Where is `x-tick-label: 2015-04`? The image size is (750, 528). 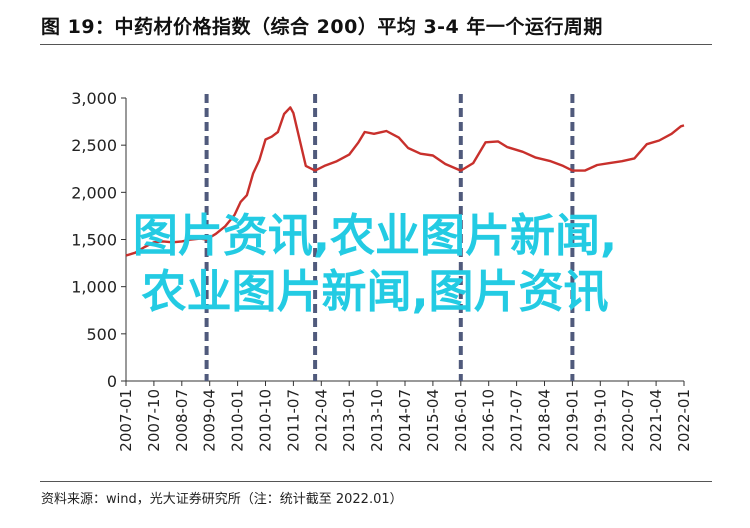
x-tick-label: 2015-04 is located at coordinates (433, 420).